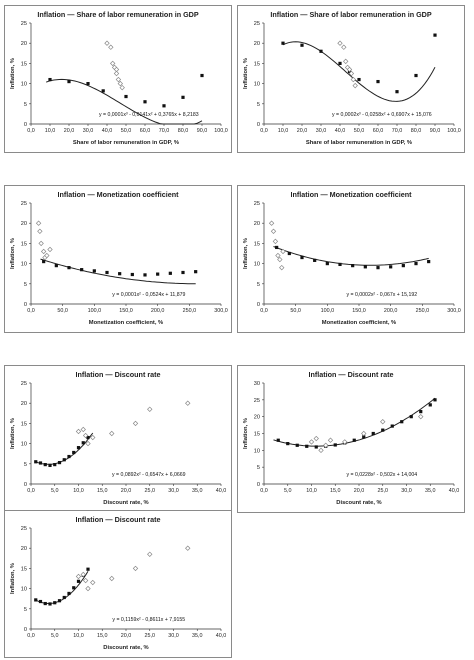 This screenshot has height=660, width=474. What do you see at coordinates (126, 491) in the screenshot?
I see `x-tick-label: 20,0` at bounding box center [126, 491].